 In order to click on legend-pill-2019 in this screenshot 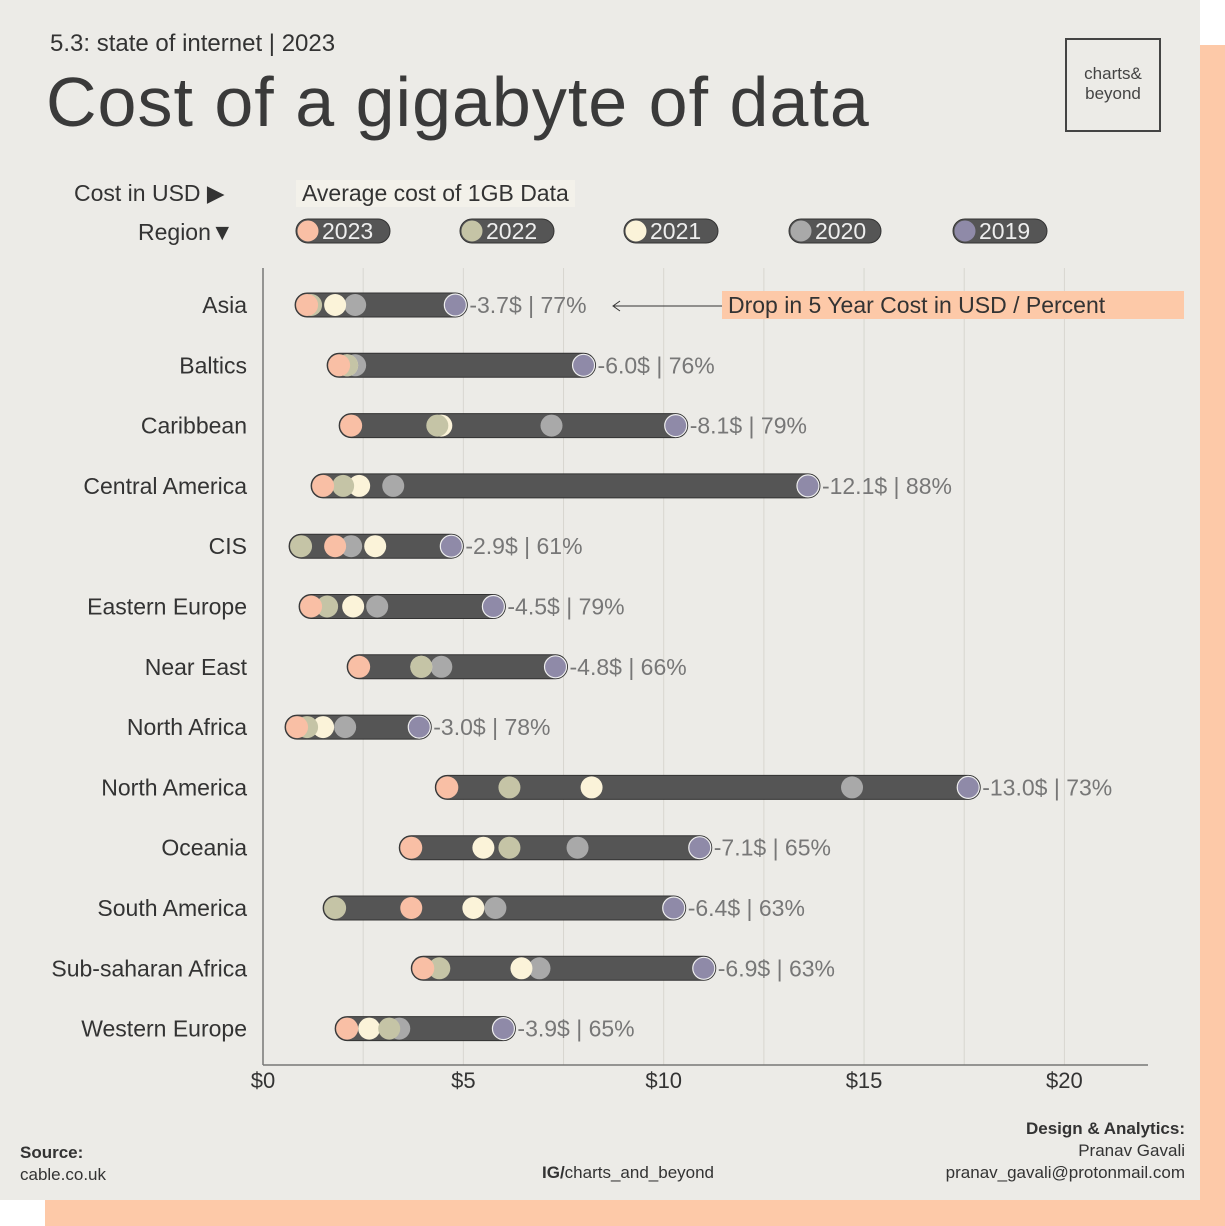, I will do `click(1000, 231)`.